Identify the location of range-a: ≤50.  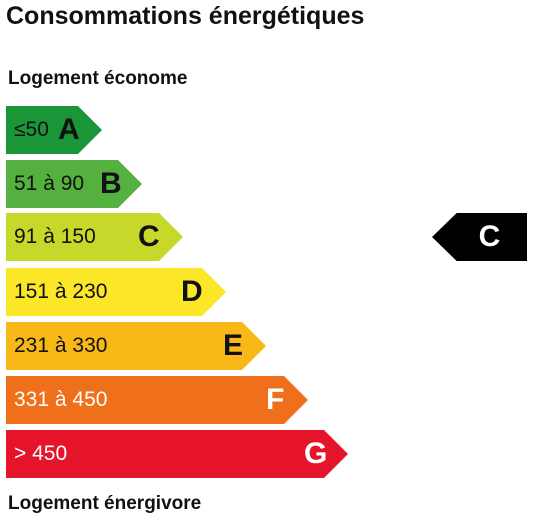
(31, 129).